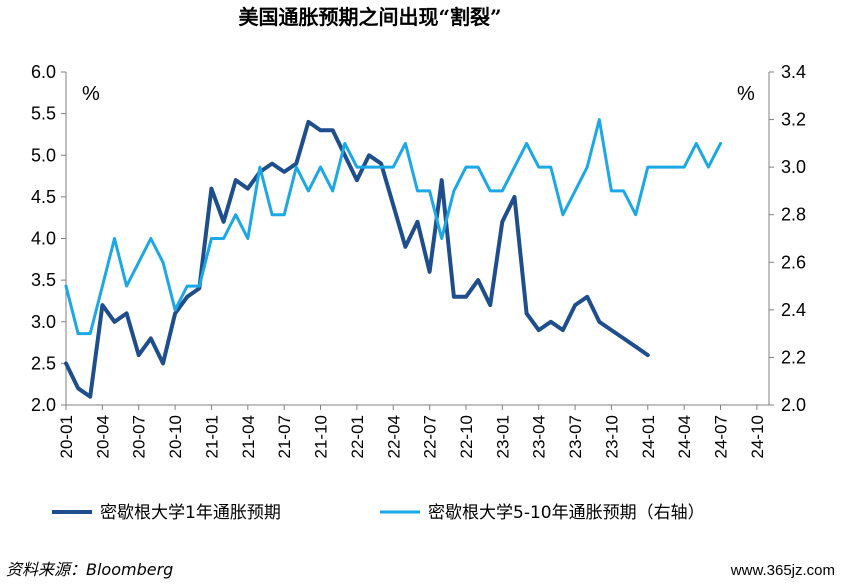 The height and width of the screenshot is (584, 841). I want to click on left-tick-label: 6.0, so click(43, 72).